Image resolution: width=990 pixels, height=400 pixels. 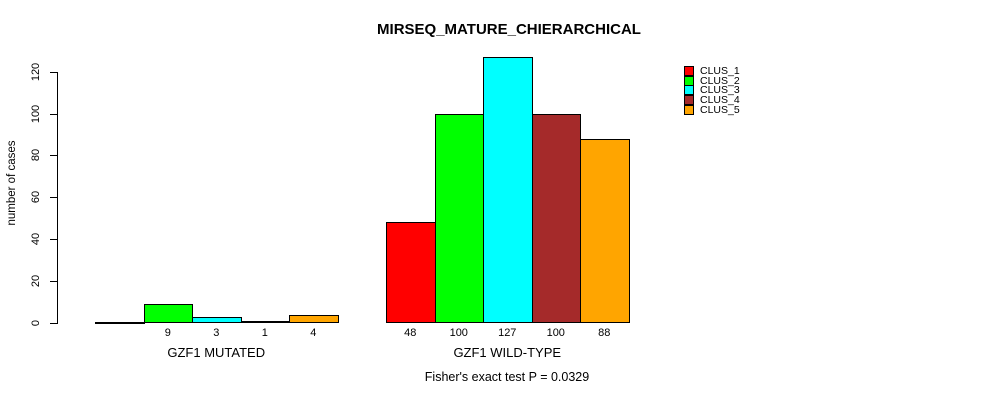 I want to click on bar-value-label: 88, so click(x=604, y=333).